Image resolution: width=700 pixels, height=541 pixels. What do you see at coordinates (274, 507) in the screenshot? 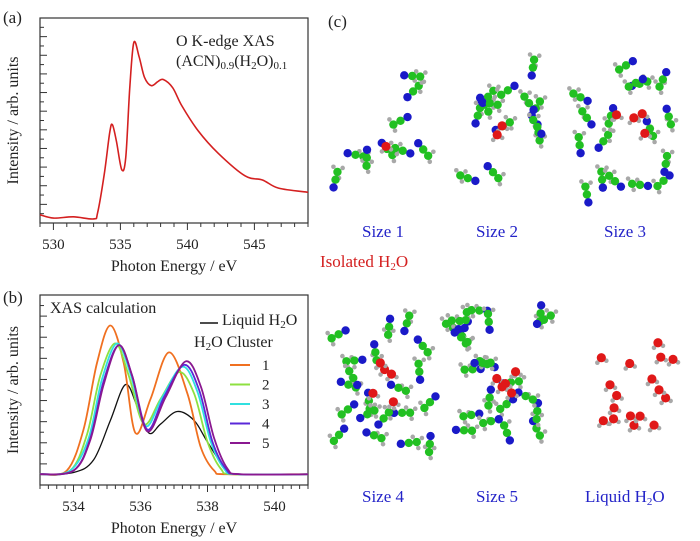
I see `x-tick-label: 540` at bounding box center [274, 507].